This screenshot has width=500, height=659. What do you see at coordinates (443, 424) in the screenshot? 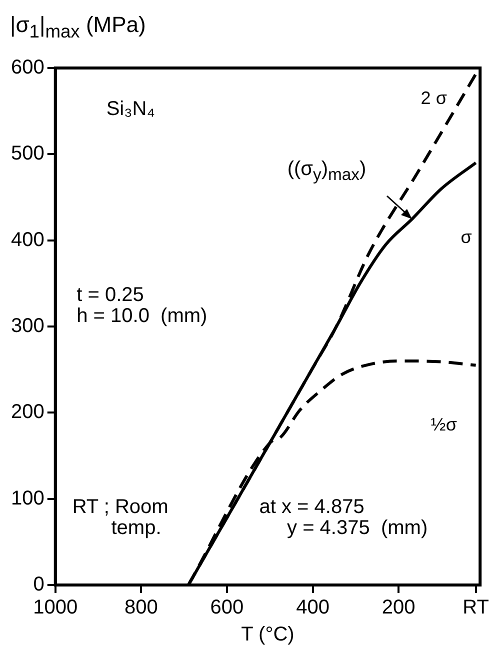
I see `text: ½σ` at bounding box center [443, 424].